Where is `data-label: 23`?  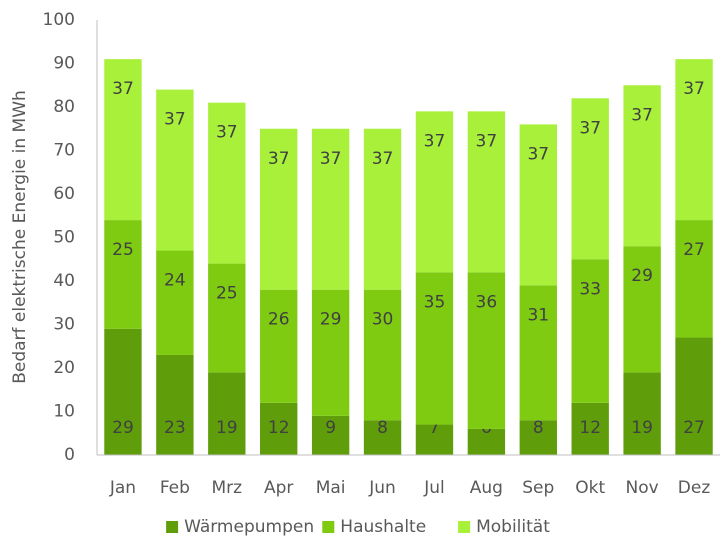 data-label: 23 is located at coordinates (175, 428).